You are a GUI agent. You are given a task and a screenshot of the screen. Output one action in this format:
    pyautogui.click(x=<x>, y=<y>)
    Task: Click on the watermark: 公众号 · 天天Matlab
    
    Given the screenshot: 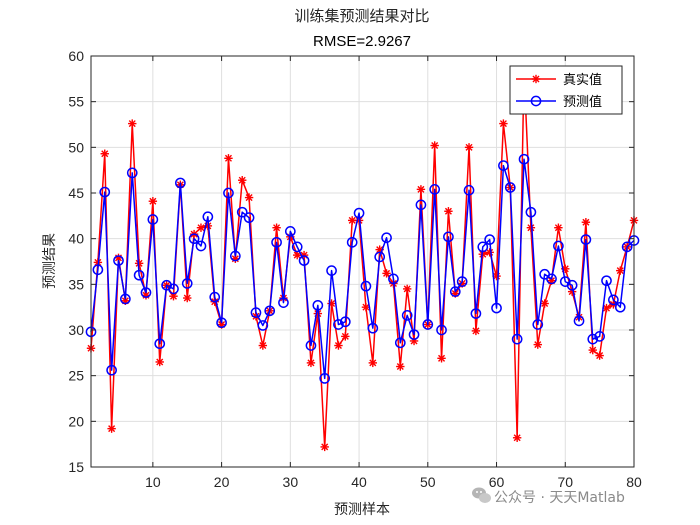 What is the action you would take?
    pyautogui.click(x=548, y=496)
    